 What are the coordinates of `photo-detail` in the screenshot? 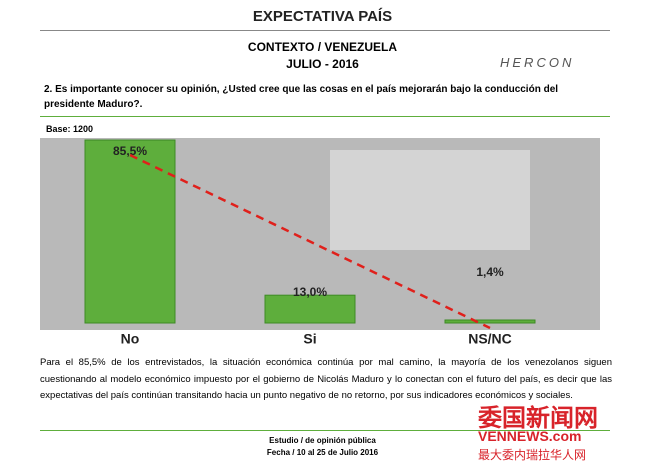 It's located at (430, 200).